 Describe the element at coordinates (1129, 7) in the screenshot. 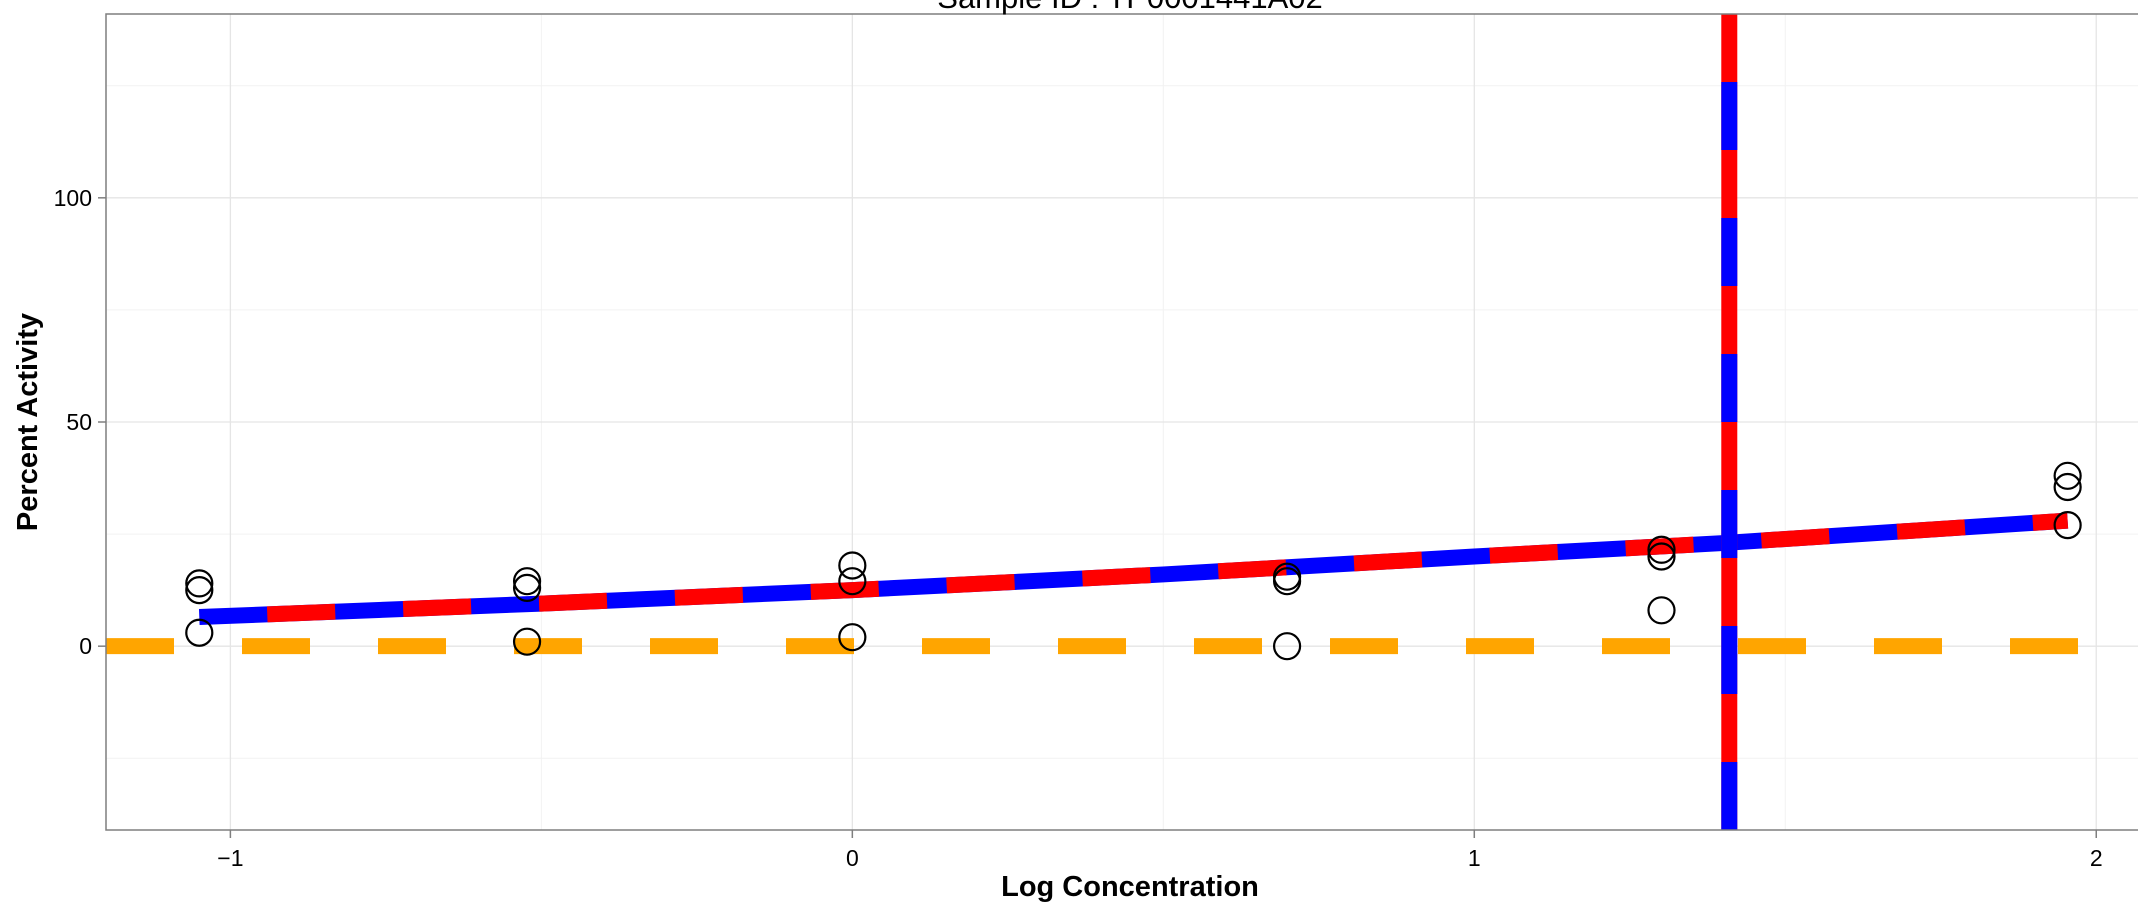

I see `chart-title: Sample ID : TP0001441A02` at that location.